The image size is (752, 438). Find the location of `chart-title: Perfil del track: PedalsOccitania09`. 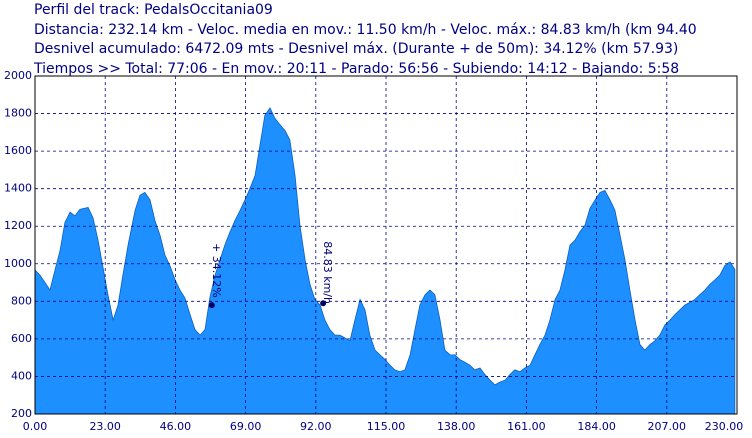

chart-title: Perfil del track: PedalsOccitania09 is located at coordinates (153, 10).